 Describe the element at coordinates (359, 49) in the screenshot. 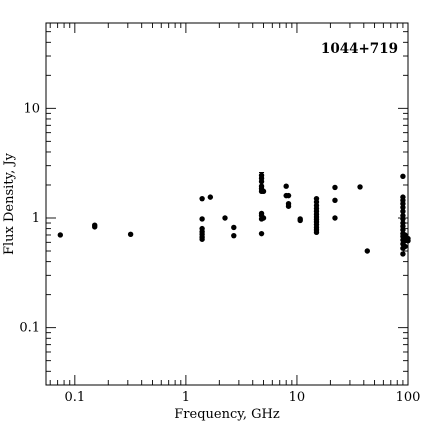

I see `source-title: 1044+719` at that location.